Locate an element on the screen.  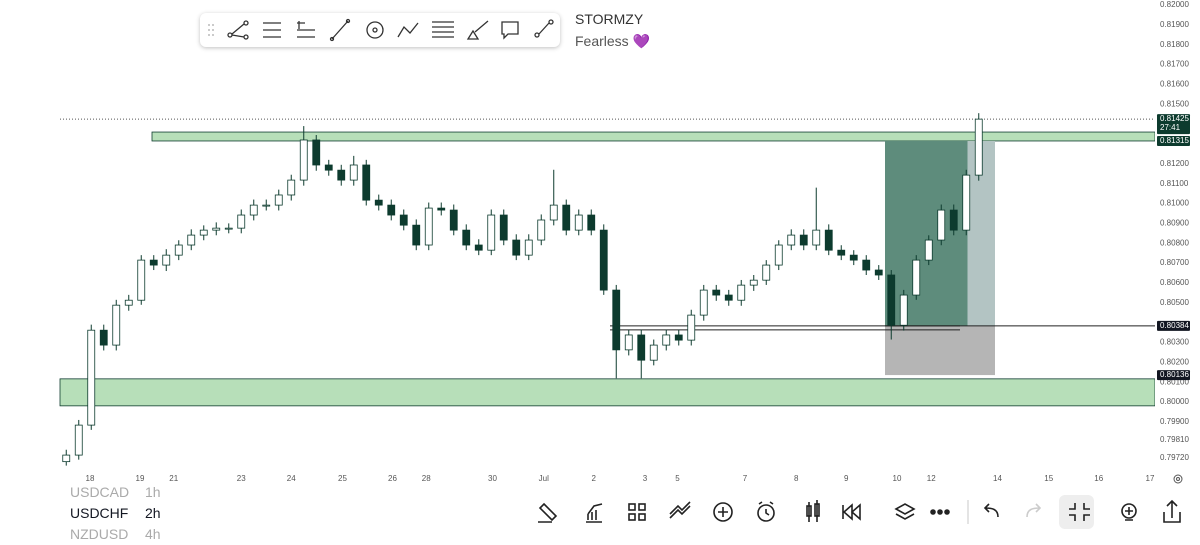
y-tick-label: 0.80800 is located at coordinates (1174, 242).